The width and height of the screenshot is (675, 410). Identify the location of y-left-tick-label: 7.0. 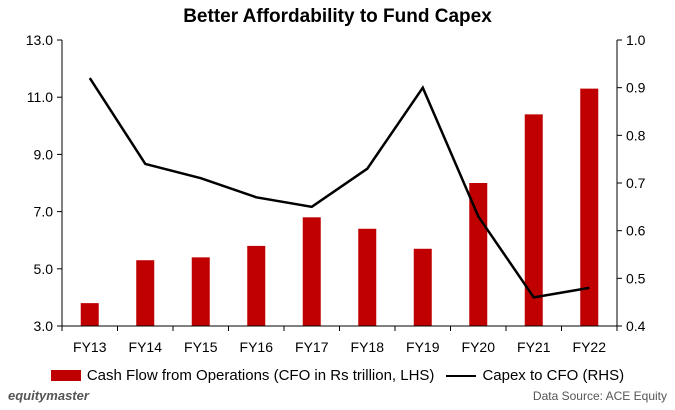
(44, 212).